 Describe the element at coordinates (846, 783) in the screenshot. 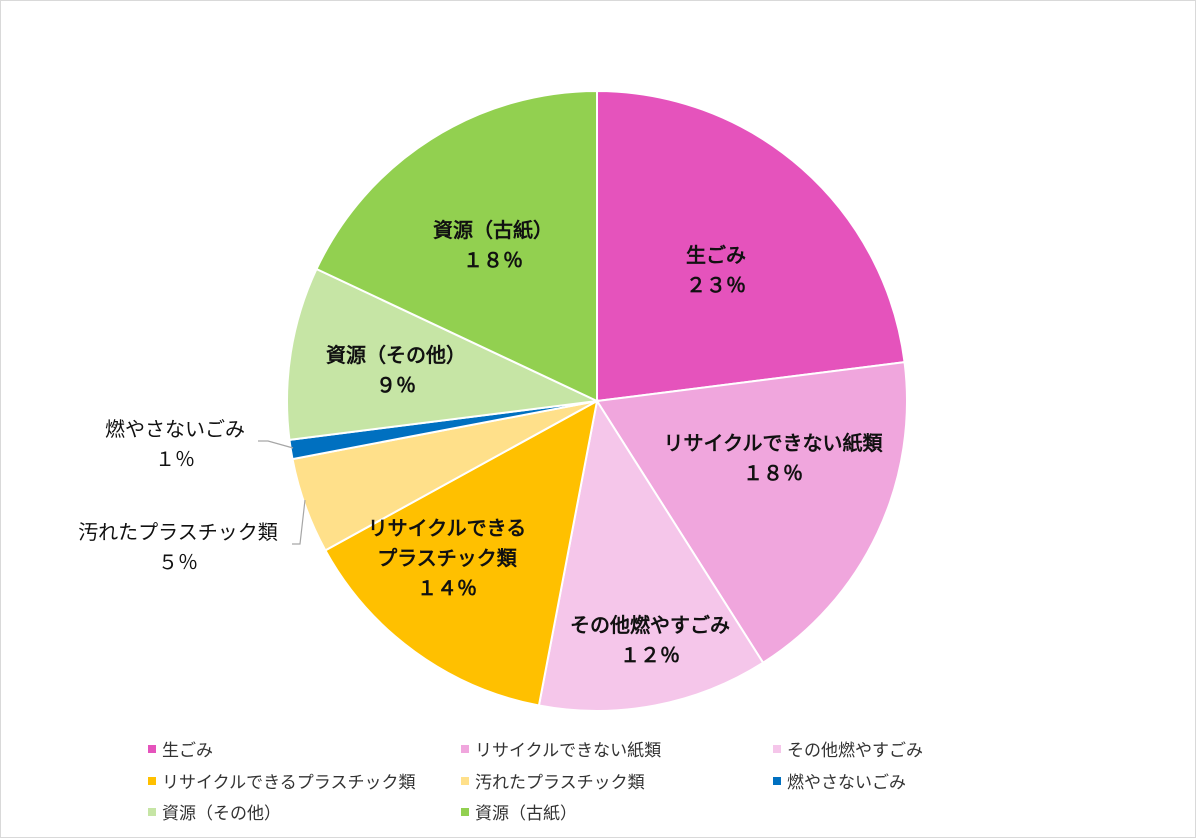

I see `legend-label-6: 燃やさないごみ` at that location.